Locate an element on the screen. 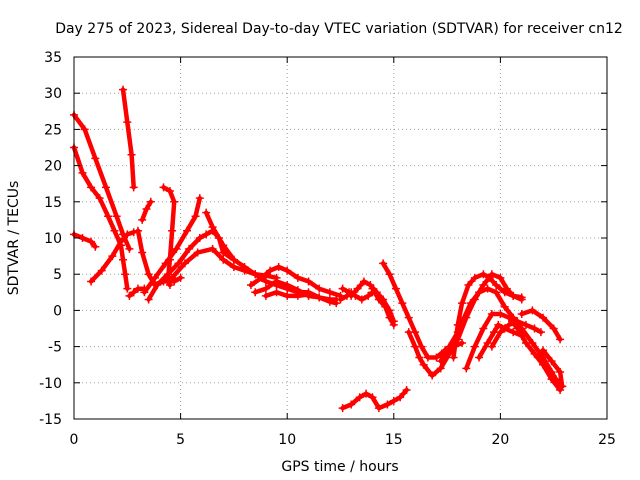 This screenshot has width=640, height=480. x-tick-label: 5 is located at coordinates (180, 440).